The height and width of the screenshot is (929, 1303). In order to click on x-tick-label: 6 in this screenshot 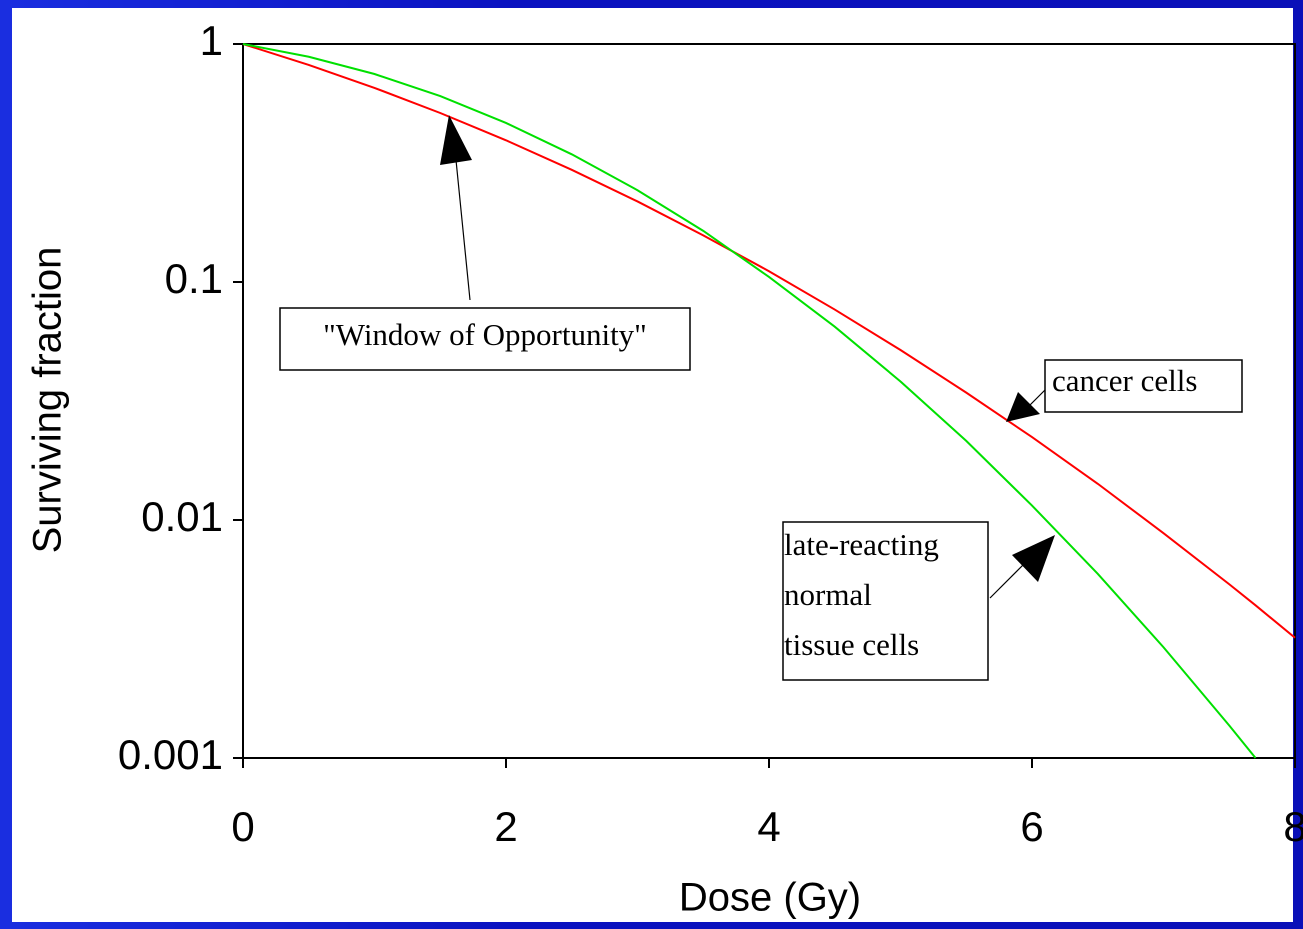, I will do `click(1031, 826)`.